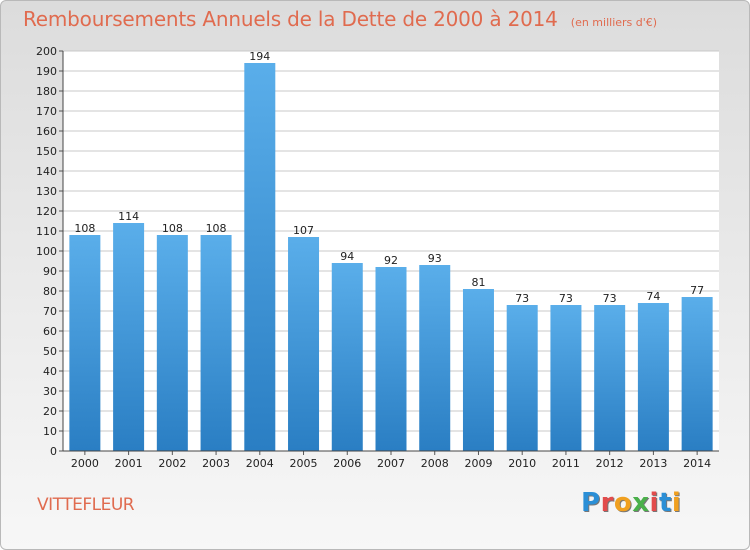 This screenshot has height=550, width=750. What do you see at coordinates (84, 228) in the screenshot?
I see `value-label-2000: 108` at bounding box center [84, 228].